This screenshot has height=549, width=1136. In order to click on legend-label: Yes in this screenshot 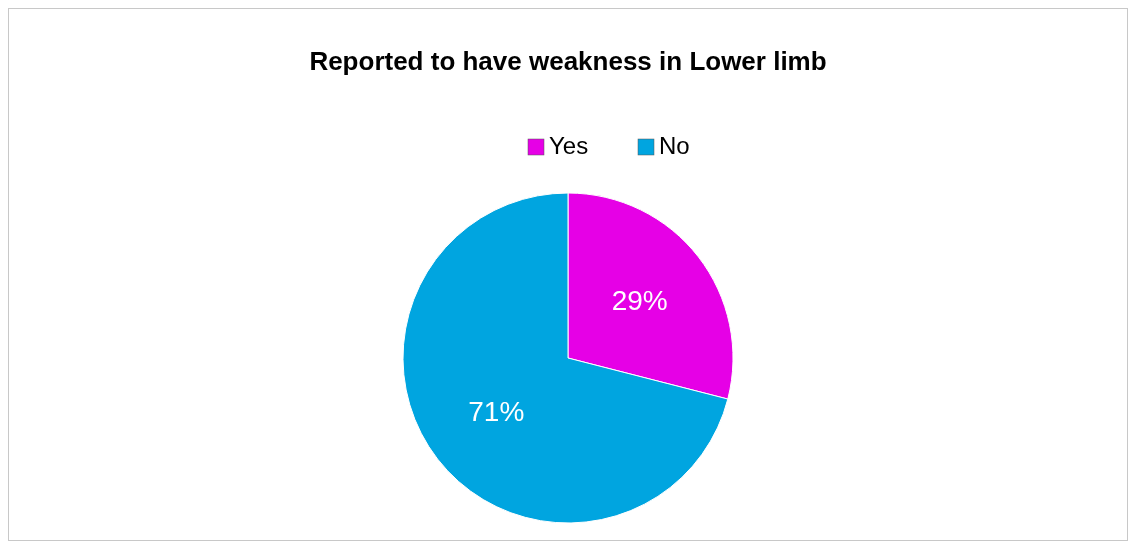, I will do `click(569, 146)`.